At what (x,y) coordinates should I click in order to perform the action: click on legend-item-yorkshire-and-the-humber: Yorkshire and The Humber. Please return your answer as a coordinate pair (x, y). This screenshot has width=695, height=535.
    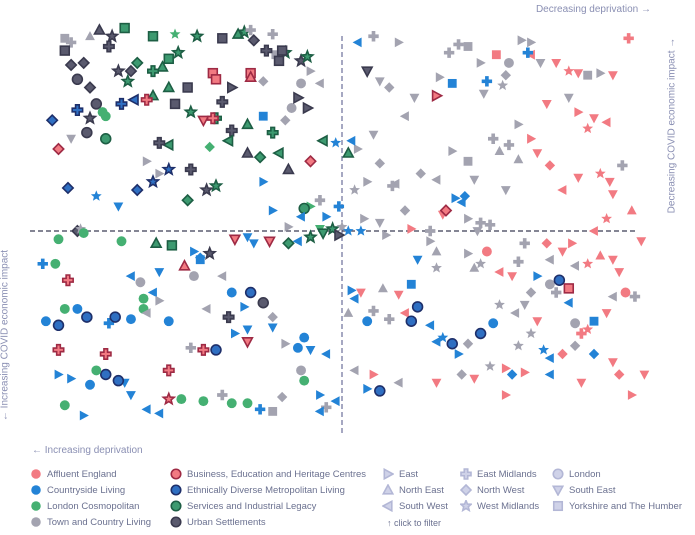
    Looking at the image, I should click on (617, 506).